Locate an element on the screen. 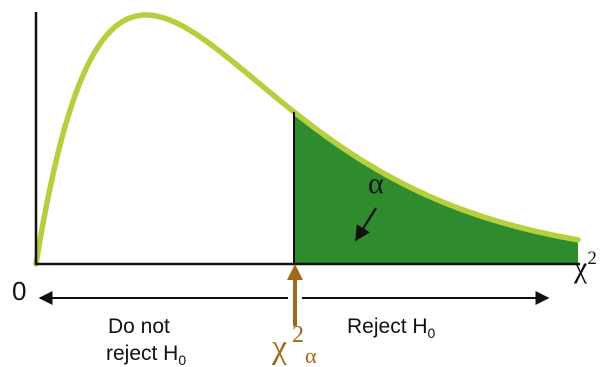 This screenshot has width=612, height=367. do-not-reject-subscript: 0 is located at coordinates (182, 359).